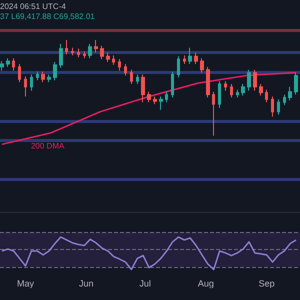 The width and height of the screenshot is (300, 300). What do you see at coordinates (47, 16) in the screenshot?
I see `text: 37 L69,417.88 C69,582.01` at bounding box center [47, 16].